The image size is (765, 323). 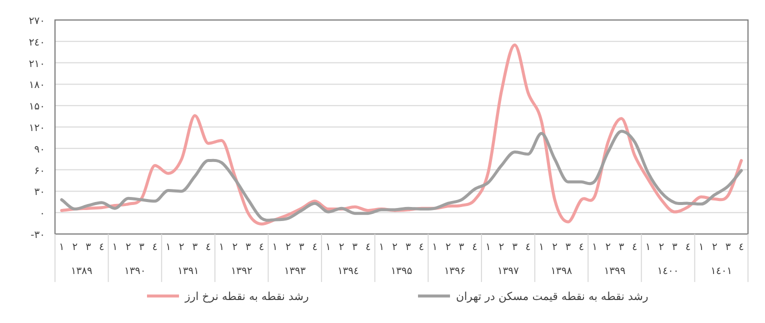 What do you see at coordinates (36, 64) in the screenshot?
I see `y-tick-label: ۲۱۰` at bounding box center [36, 64].